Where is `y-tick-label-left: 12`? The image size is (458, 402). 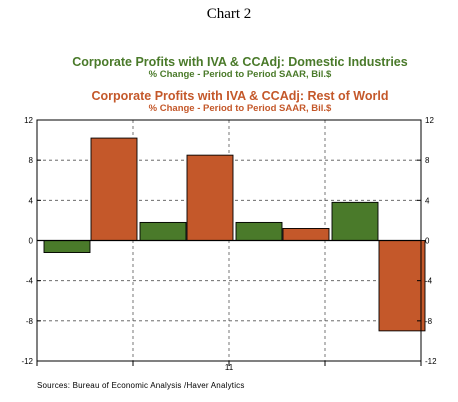 y-tick-label-left: 12 is located at coordinates (28, 120).